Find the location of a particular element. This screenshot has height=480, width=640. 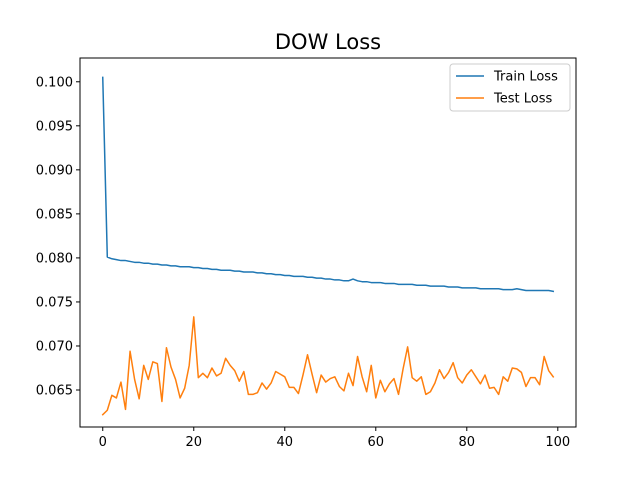

x-tick-label: 100 is located at coordinates (557, 442).